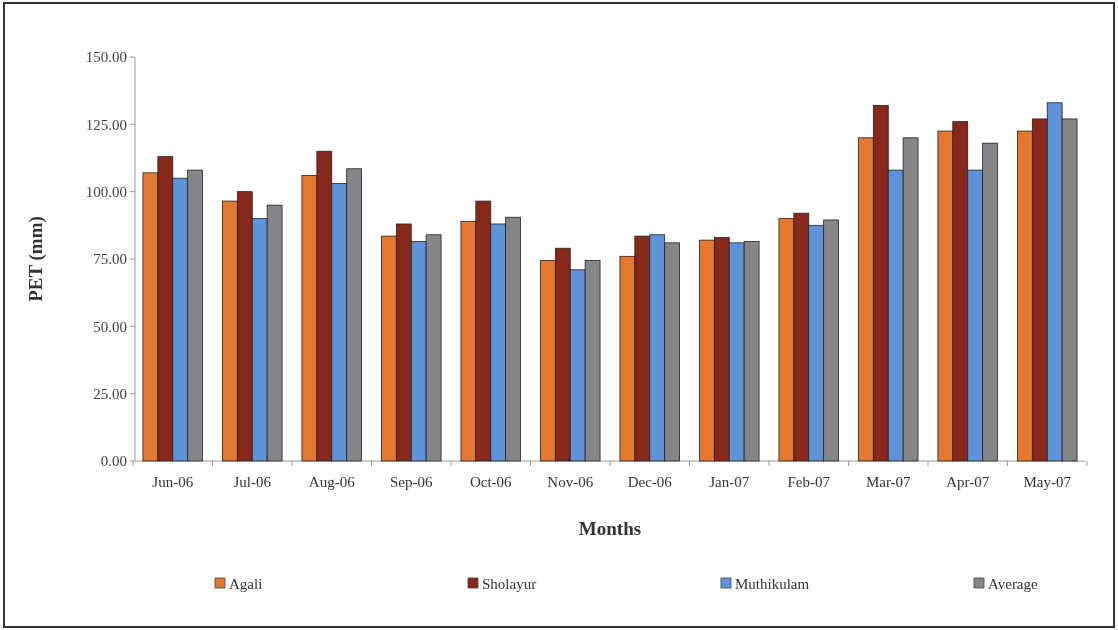 The height and width of the screenshot is (630, 1118). What do you see at coordinates (113, 461) in the screenshot?
I see `y-tick-label: 0.00` at bounding box center [113, 461].